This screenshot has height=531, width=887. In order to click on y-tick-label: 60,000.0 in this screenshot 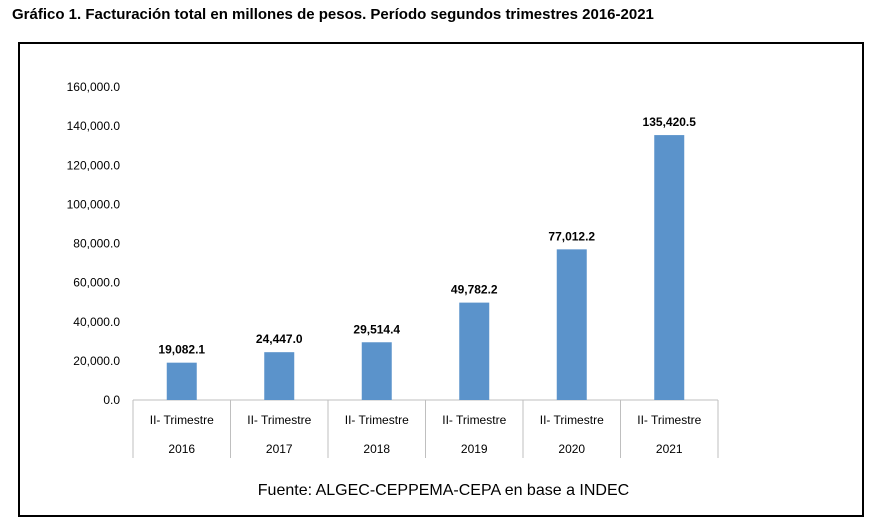, I will do `click(96, 283)`.